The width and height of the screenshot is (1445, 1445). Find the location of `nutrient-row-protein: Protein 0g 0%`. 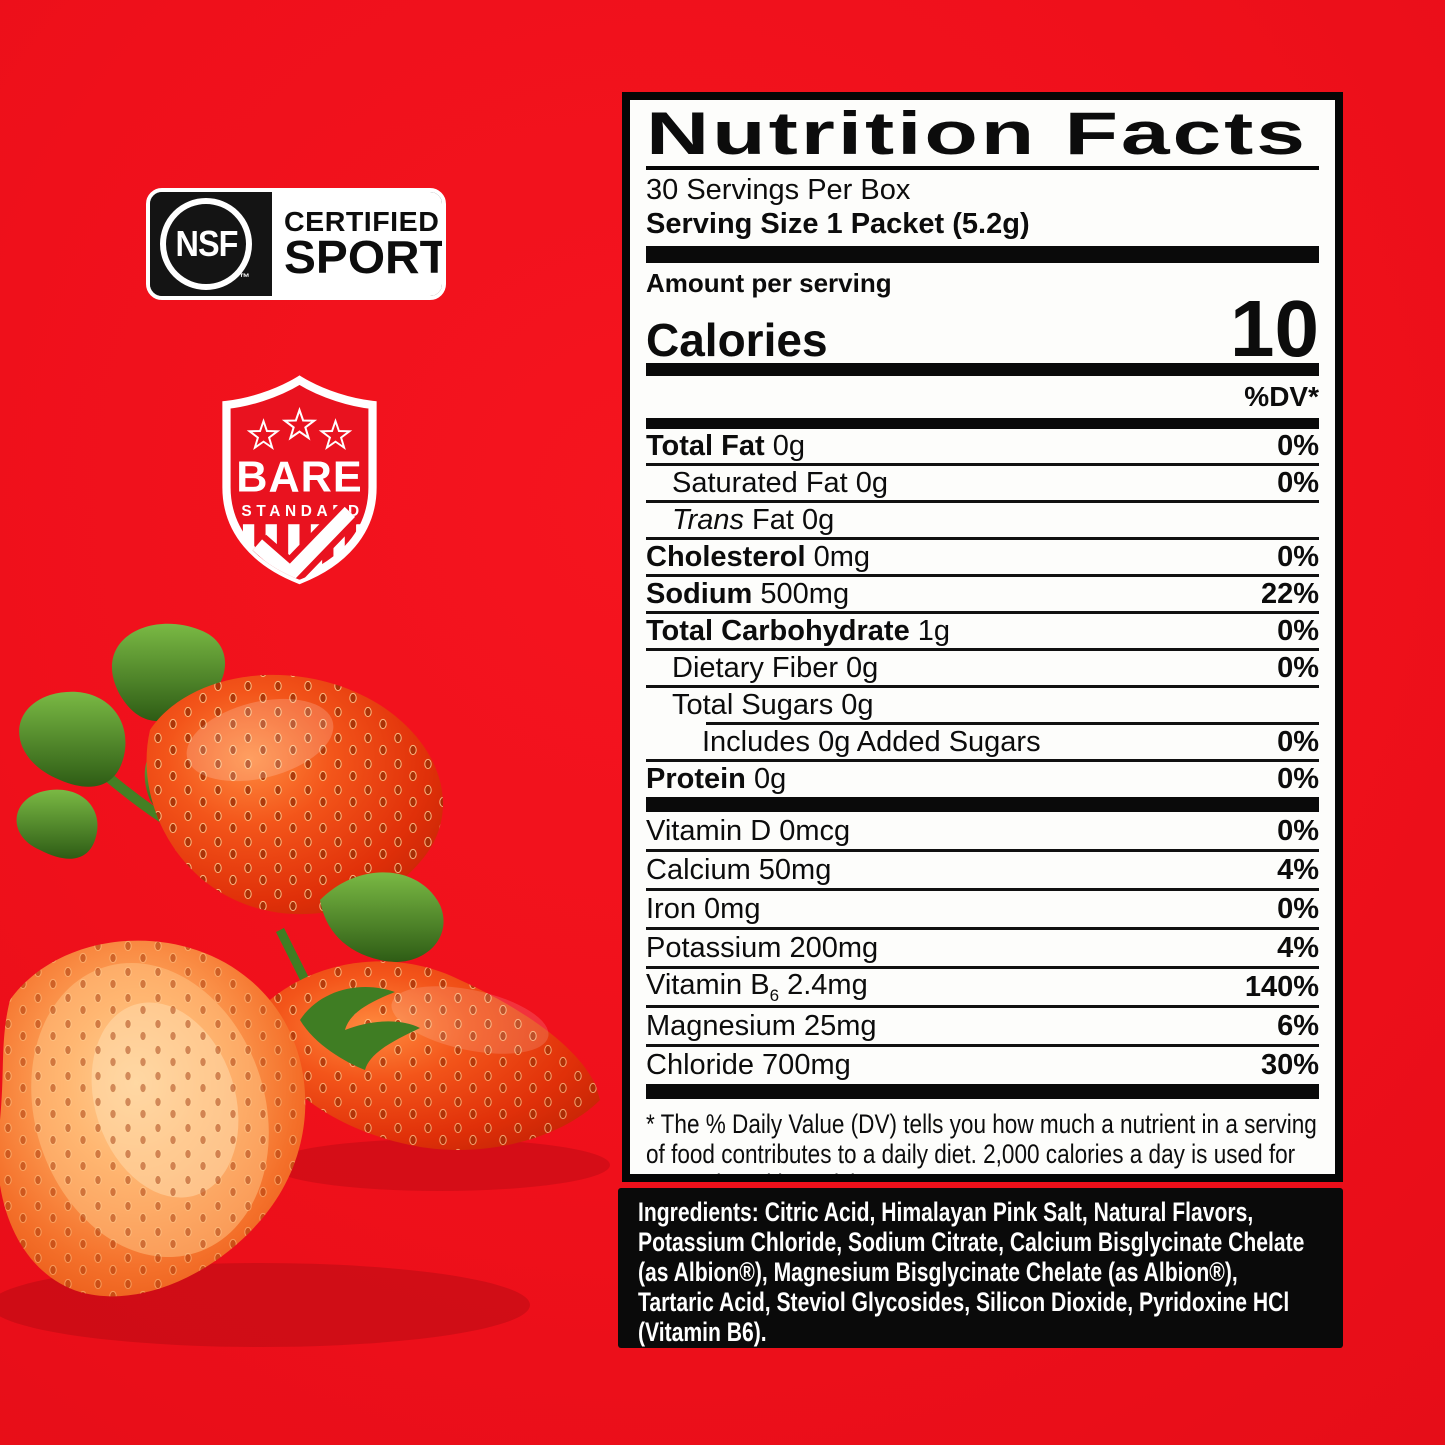

nutrient-row-protein: Protein 0g 0% is located at coordinates (982, 778).